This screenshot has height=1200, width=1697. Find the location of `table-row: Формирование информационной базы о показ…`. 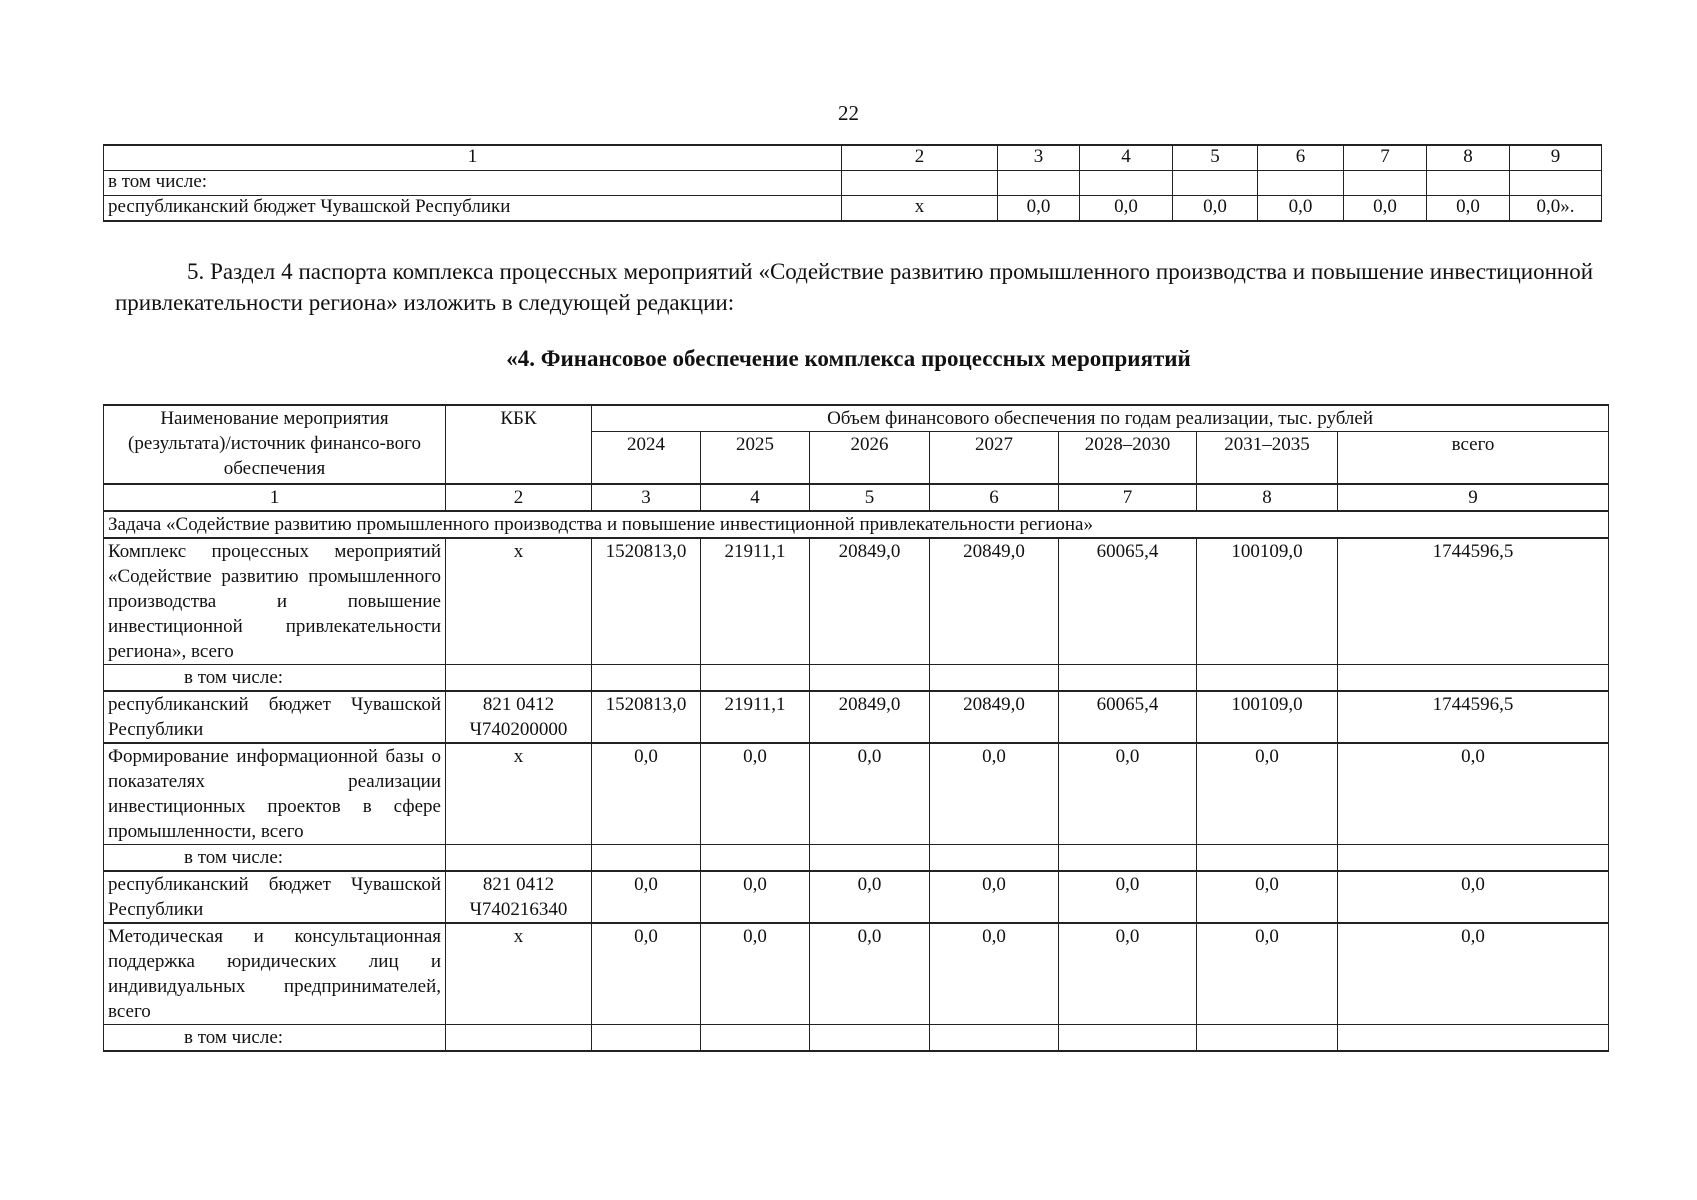

table-row: Формирование информационной базы о показ… is located at coordinates (856, 793).